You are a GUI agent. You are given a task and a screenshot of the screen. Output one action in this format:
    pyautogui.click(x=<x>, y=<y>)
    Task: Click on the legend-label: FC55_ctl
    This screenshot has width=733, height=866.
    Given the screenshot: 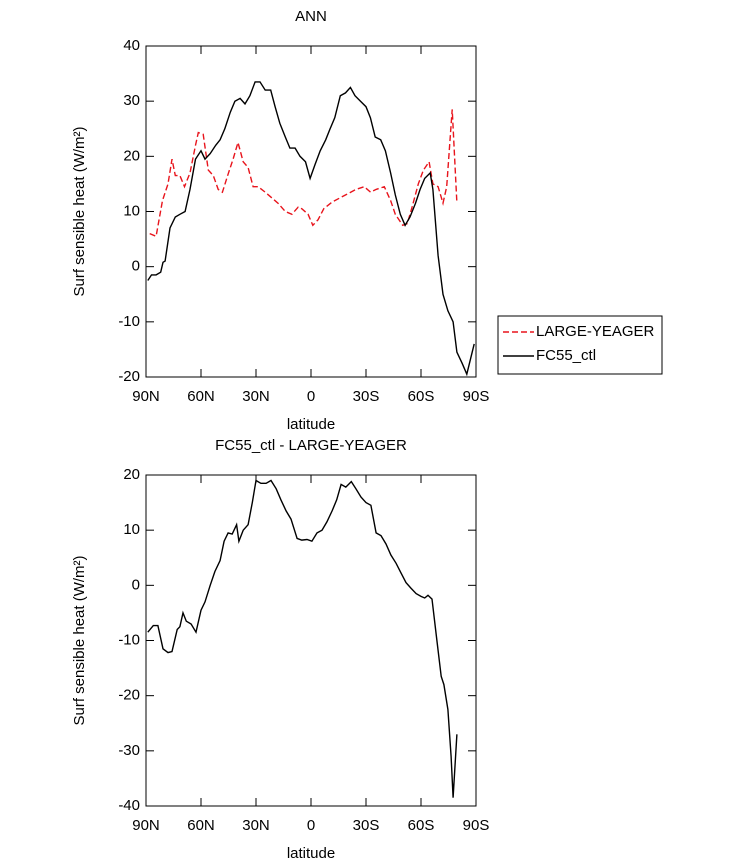 What is the action you would take?
    pyautogui.click(x=566, y=355)
    